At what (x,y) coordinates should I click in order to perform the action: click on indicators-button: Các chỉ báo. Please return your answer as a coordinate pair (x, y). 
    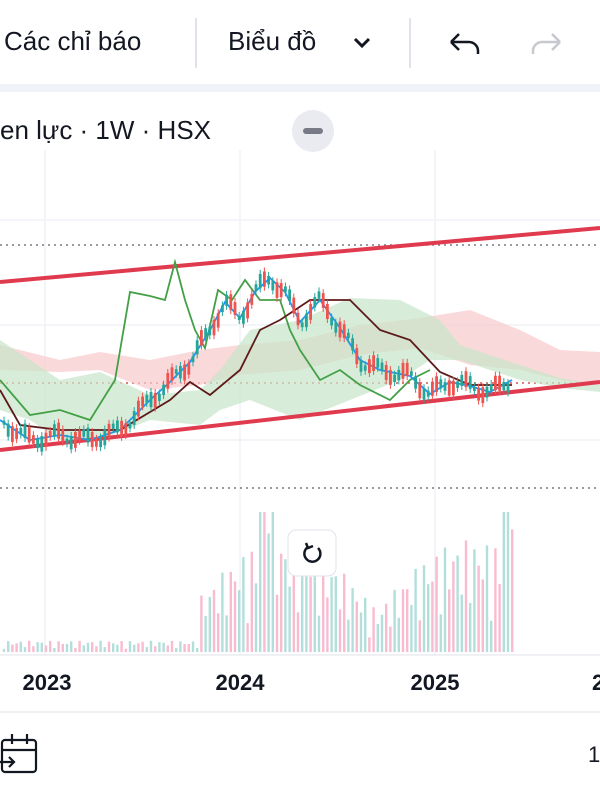
    Looking at the image, I should click on (72, 41).